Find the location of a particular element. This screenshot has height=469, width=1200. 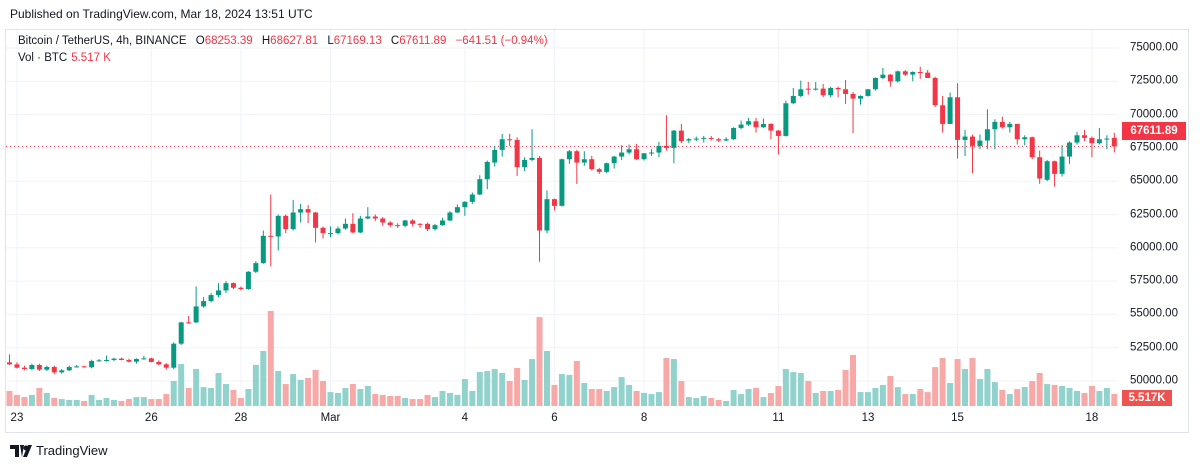

tradingview-logo: TradingView is located at coordinates (59, 450).